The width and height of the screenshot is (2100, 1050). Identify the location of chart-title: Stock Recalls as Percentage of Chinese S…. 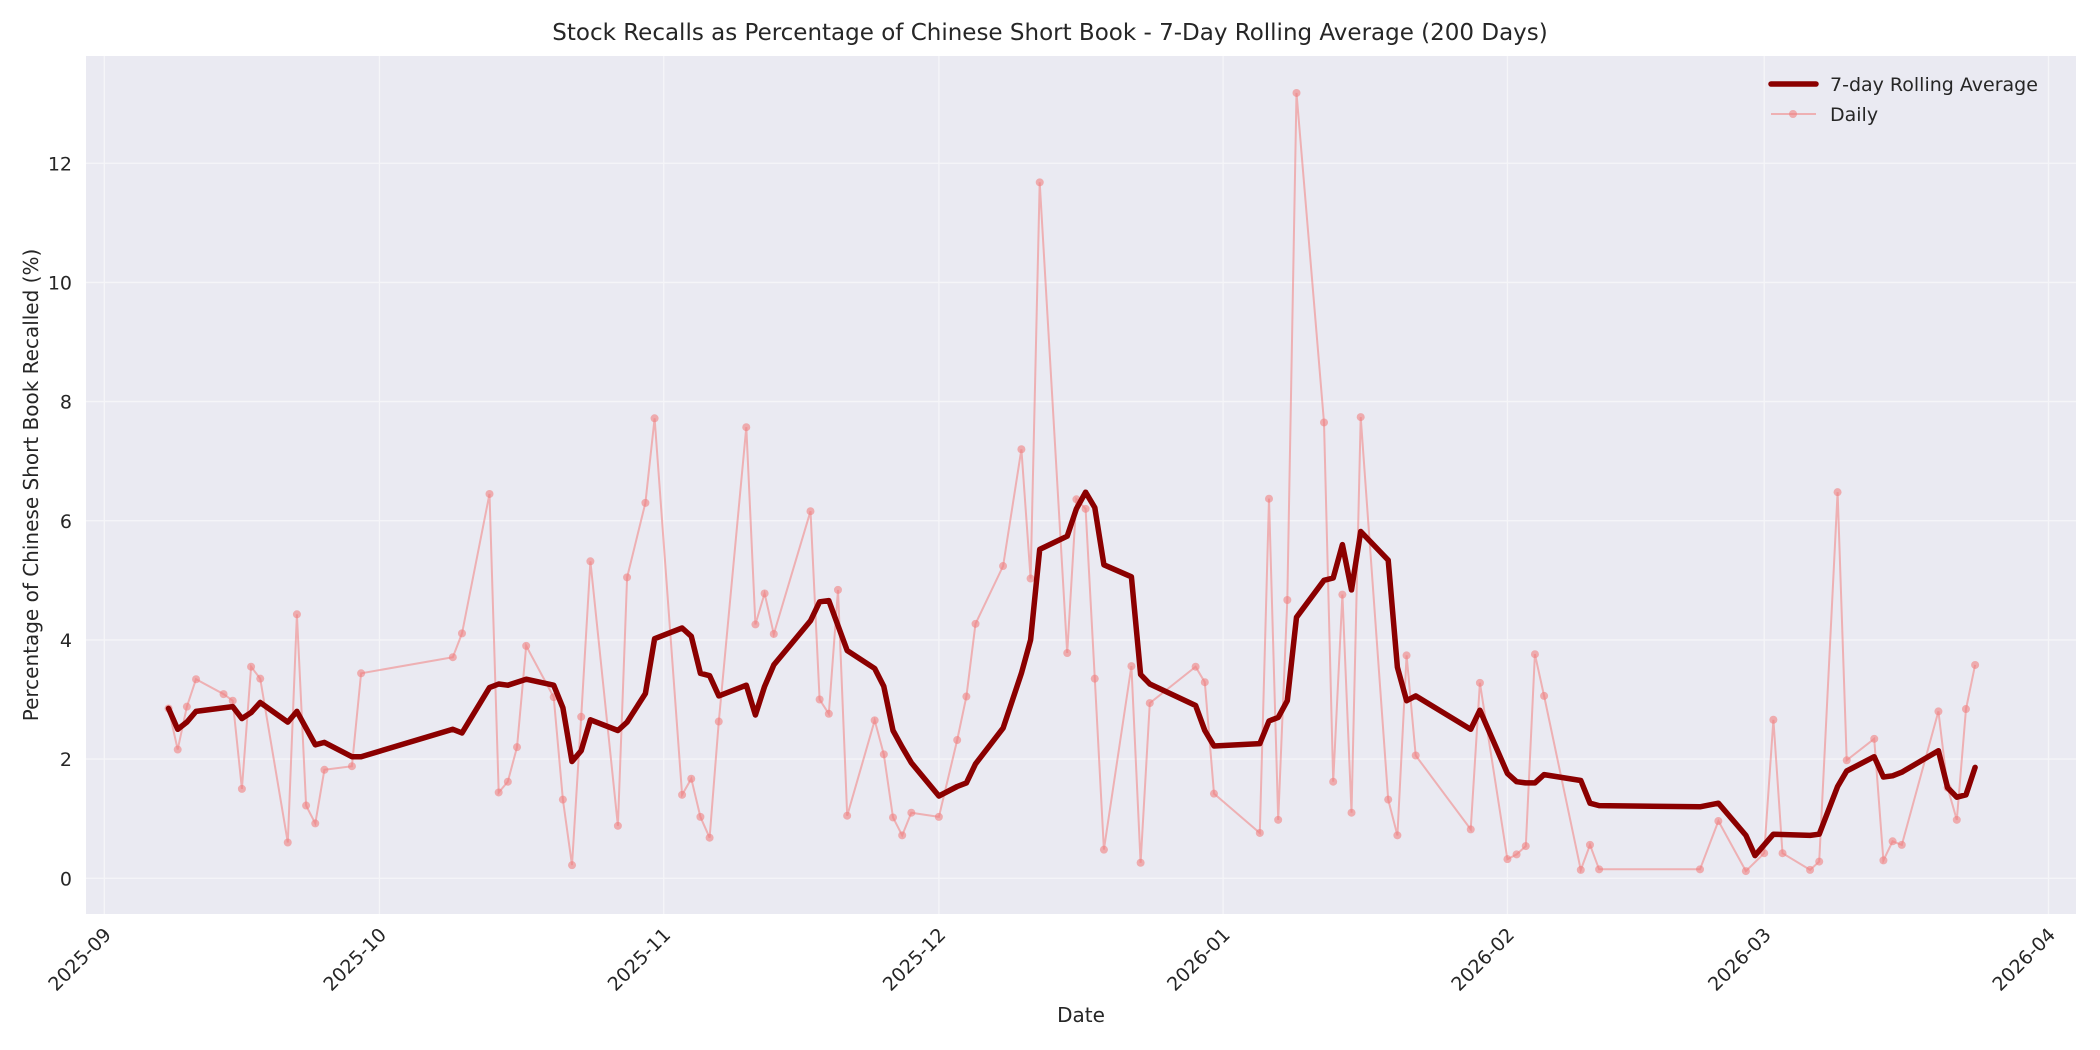
(1050, 33).